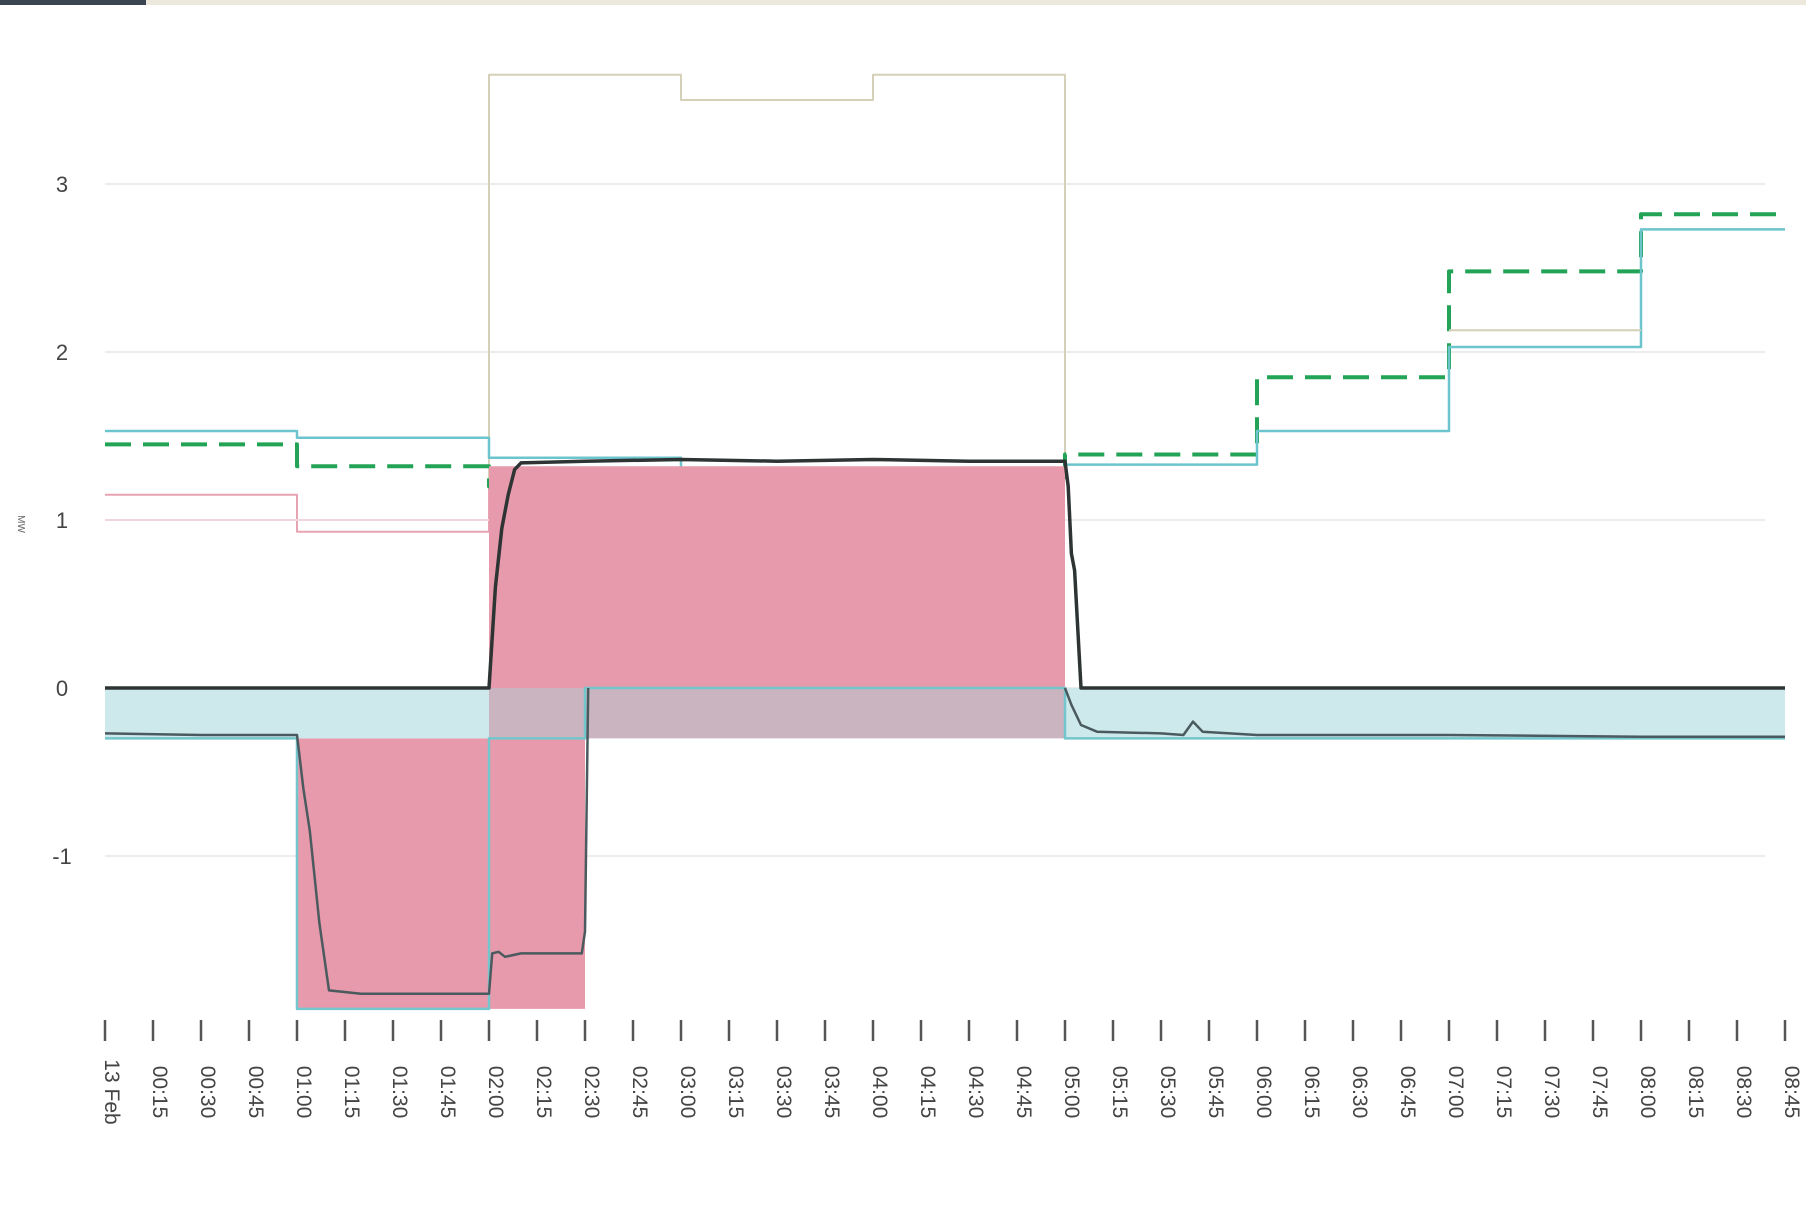 The width and height of the screenshot is (1806, 1210). What do you see at coordinates (447, 1092) in the screenshot?
I see `x-tick-label: 01:45` at bounding box center [447, 1092].